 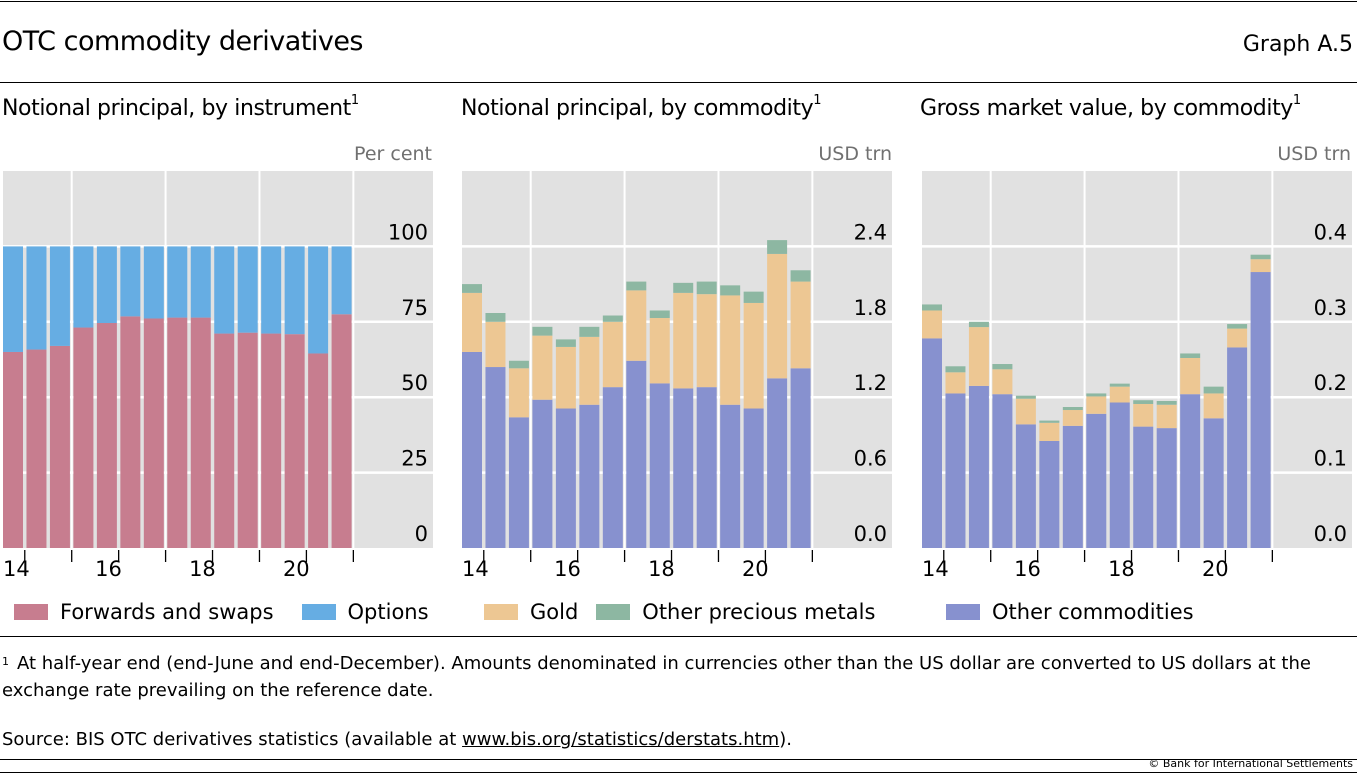 What do you see at coordinates (354, 100) in the screenshot?
I see `footnote-ref: 1` at bounding box center [354, 100].